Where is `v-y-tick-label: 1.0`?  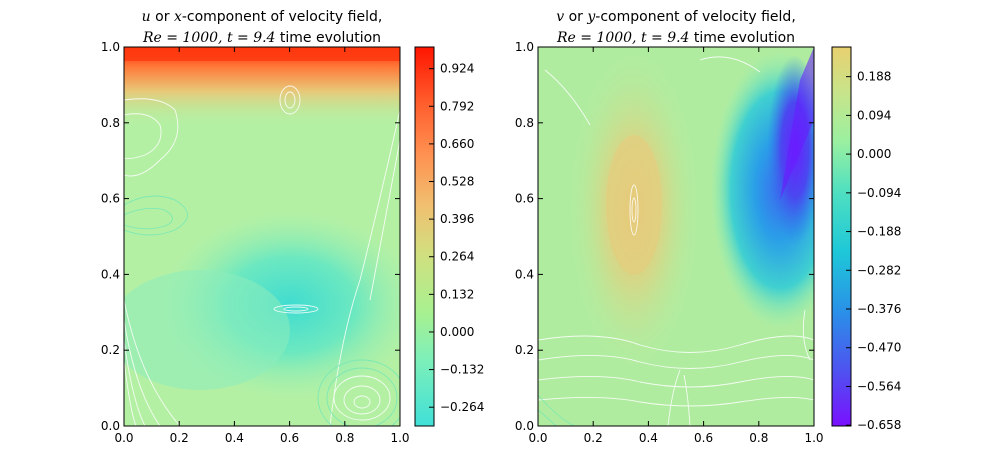 v-y-tick-label: 1.0 is located at coordinates (524, 47).